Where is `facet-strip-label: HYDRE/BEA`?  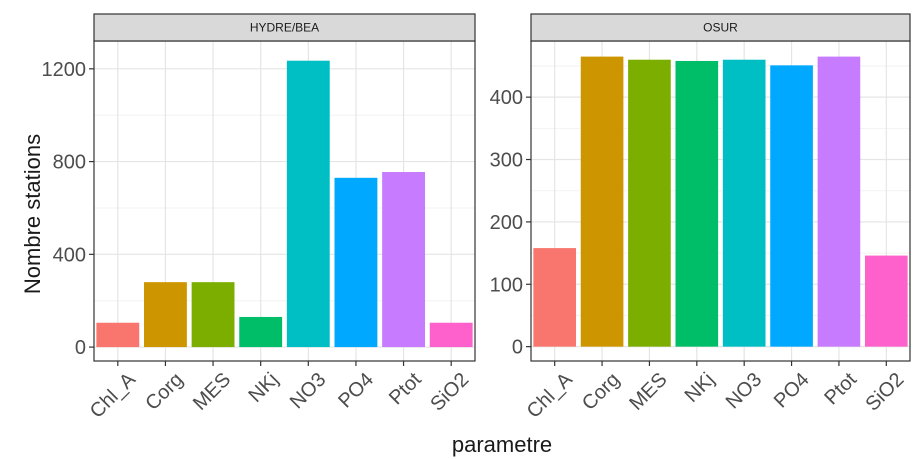 facet-strip-label: HYDRE/BEA is located at coordinates (284, 28).